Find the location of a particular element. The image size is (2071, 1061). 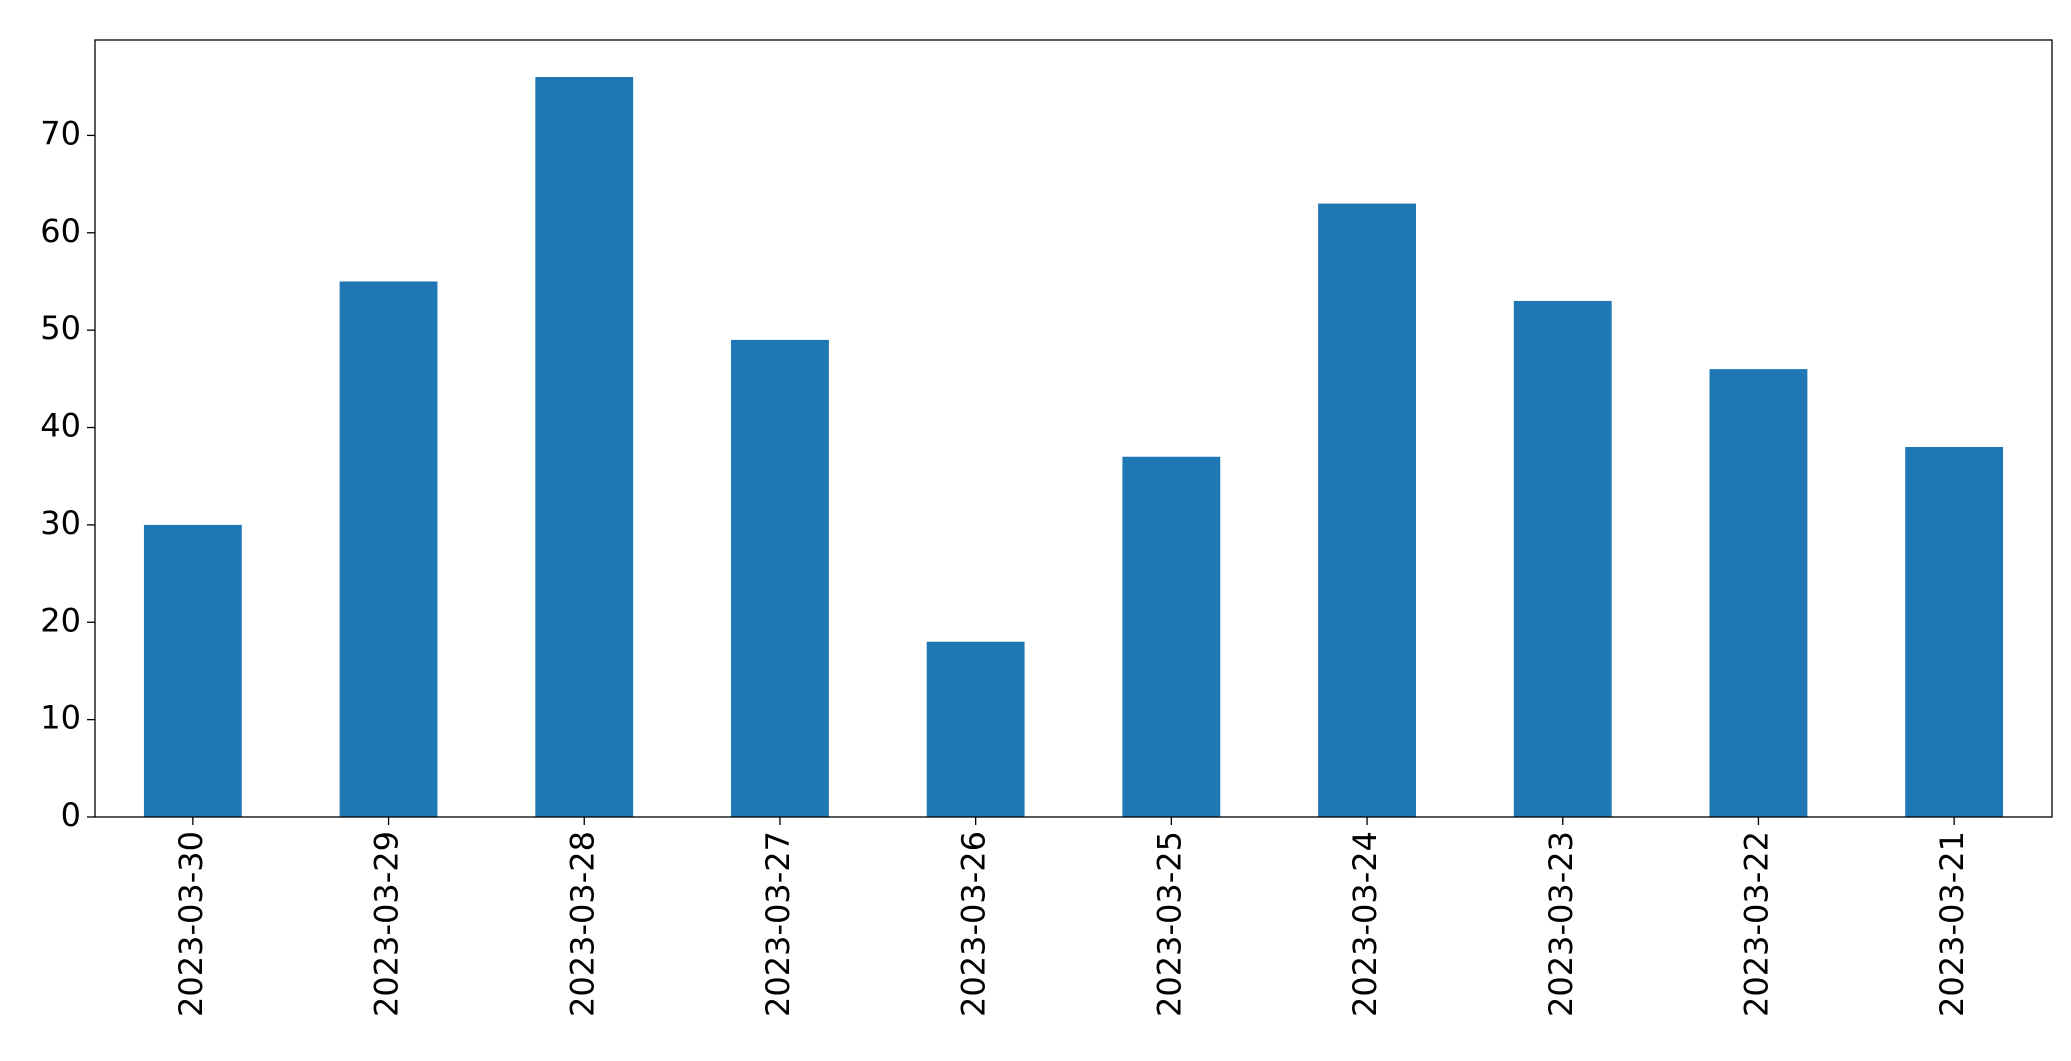

x-tick-label: 2023-03-27 is located at coordinates (778, 924).